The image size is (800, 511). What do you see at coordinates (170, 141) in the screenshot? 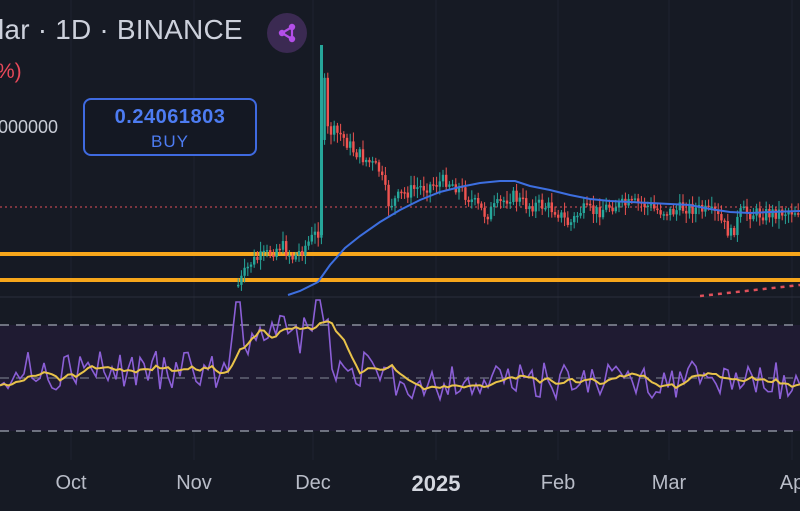
I see `buy-label: BUY` at bounding box center [170, 141].